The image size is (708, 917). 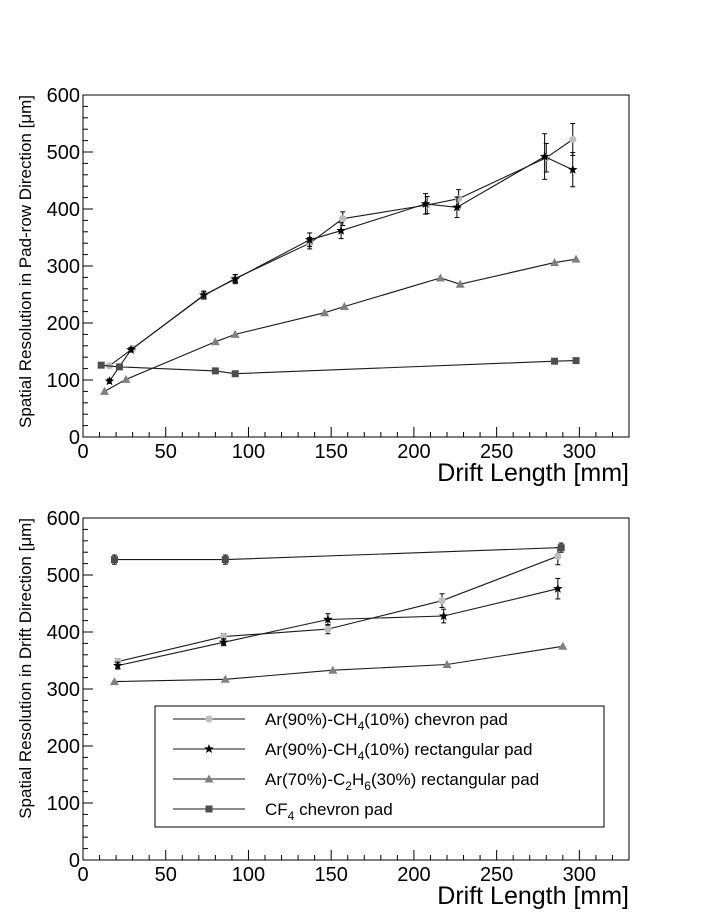 I want to click on y-tick-label: 600, so click(x=63, y=96).